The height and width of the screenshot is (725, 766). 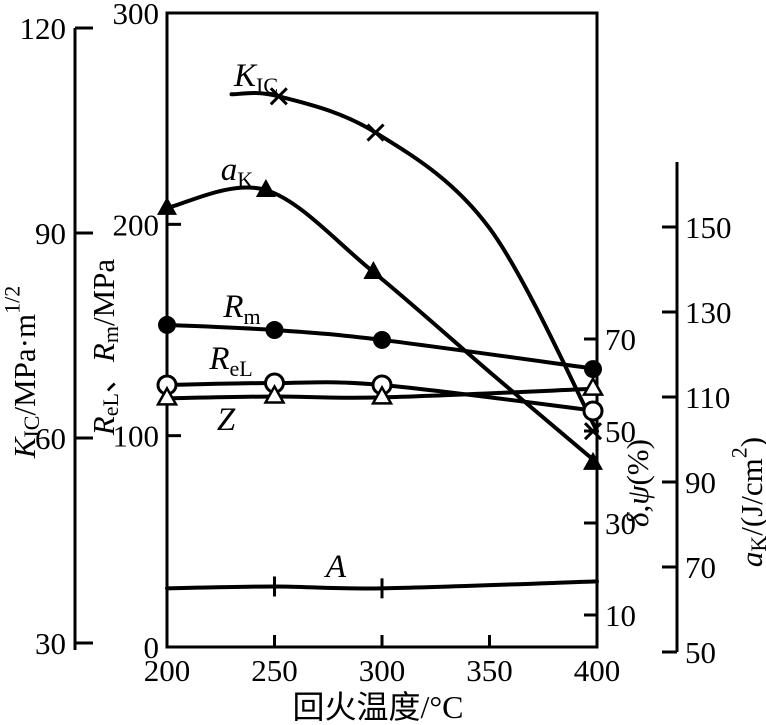 I want to click on axis-x-tick-label: 400, so click(x=597, y=670).